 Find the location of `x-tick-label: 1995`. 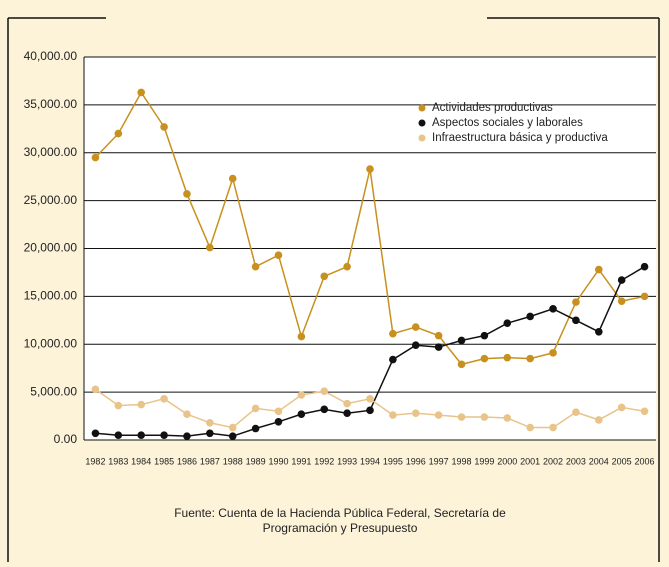

x-tick-label: 1995 is located at coordinates (393, 461).